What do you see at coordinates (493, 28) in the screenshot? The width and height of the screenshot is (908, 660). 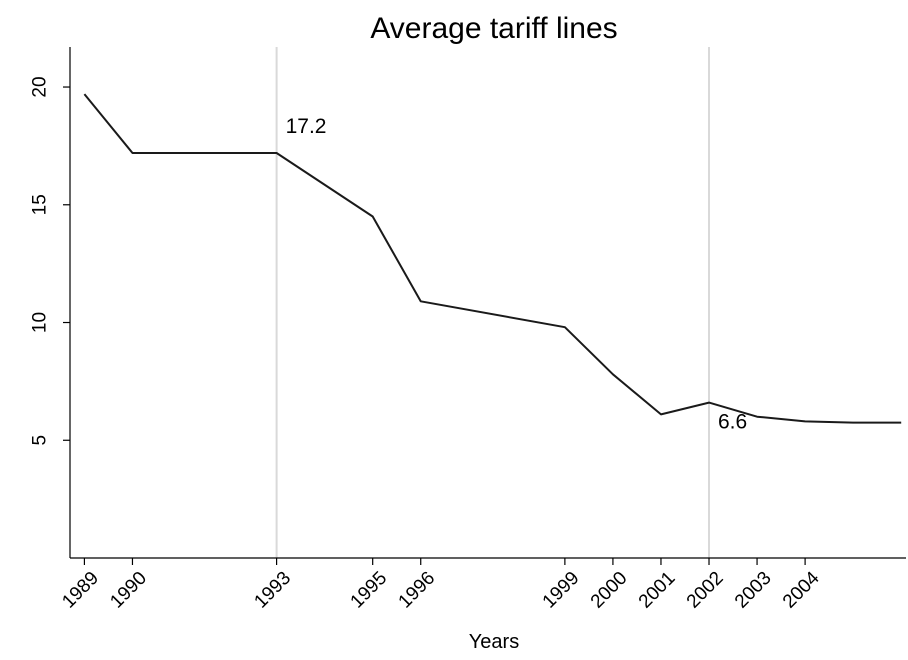 I see `chart-title: Average tariff lines` at bounding box center [493, 28].